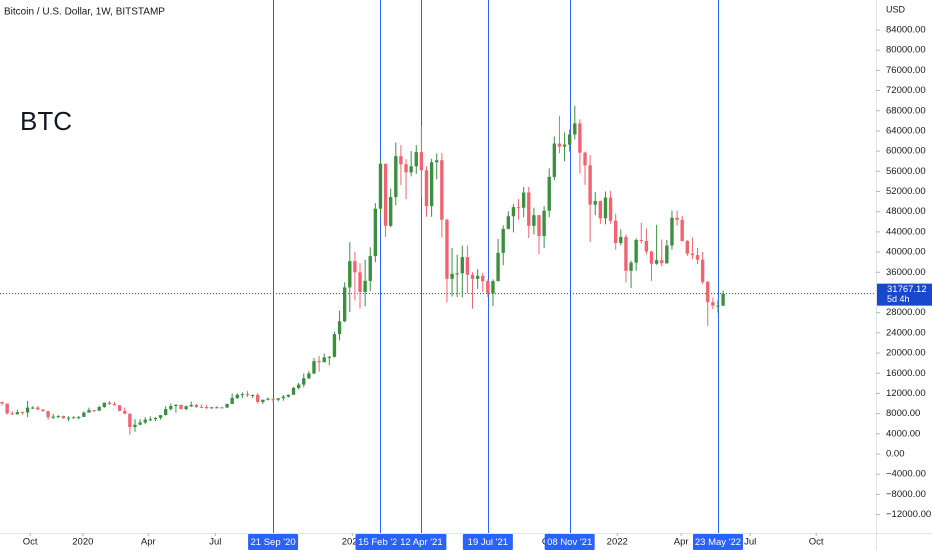 The height and width of the screenshot is (550, 932). I want to click on marker-label: 15 Feb '21, so click(380, 542).